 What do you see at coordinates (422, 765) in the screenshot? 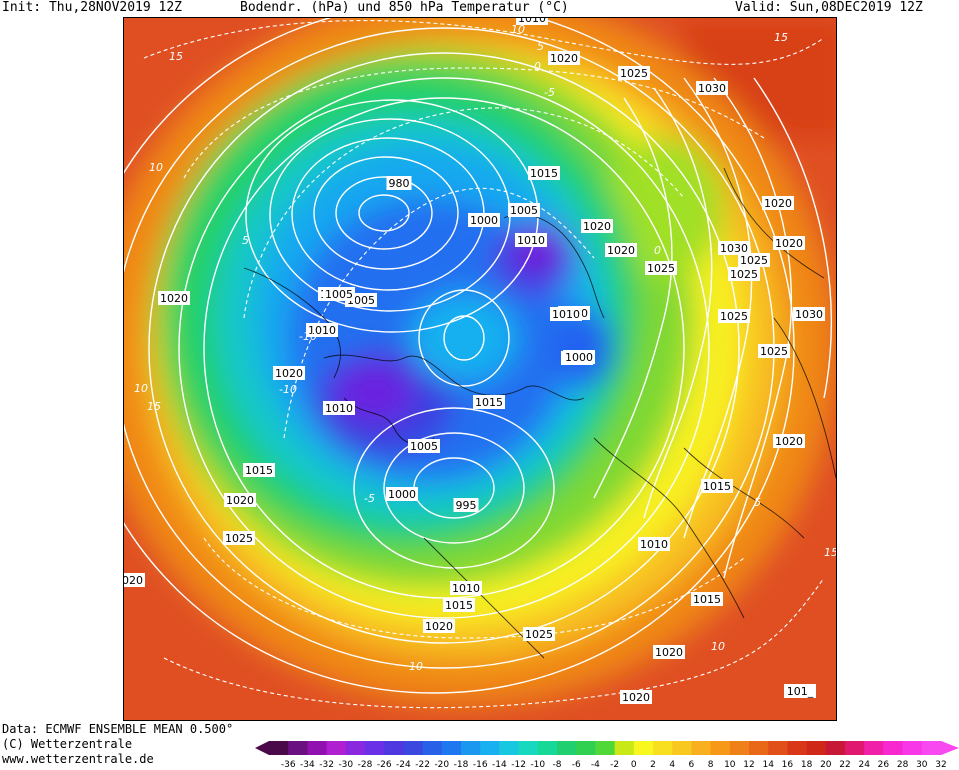
I see `legend-tick-label: -22` at bounding box center [422, 765].